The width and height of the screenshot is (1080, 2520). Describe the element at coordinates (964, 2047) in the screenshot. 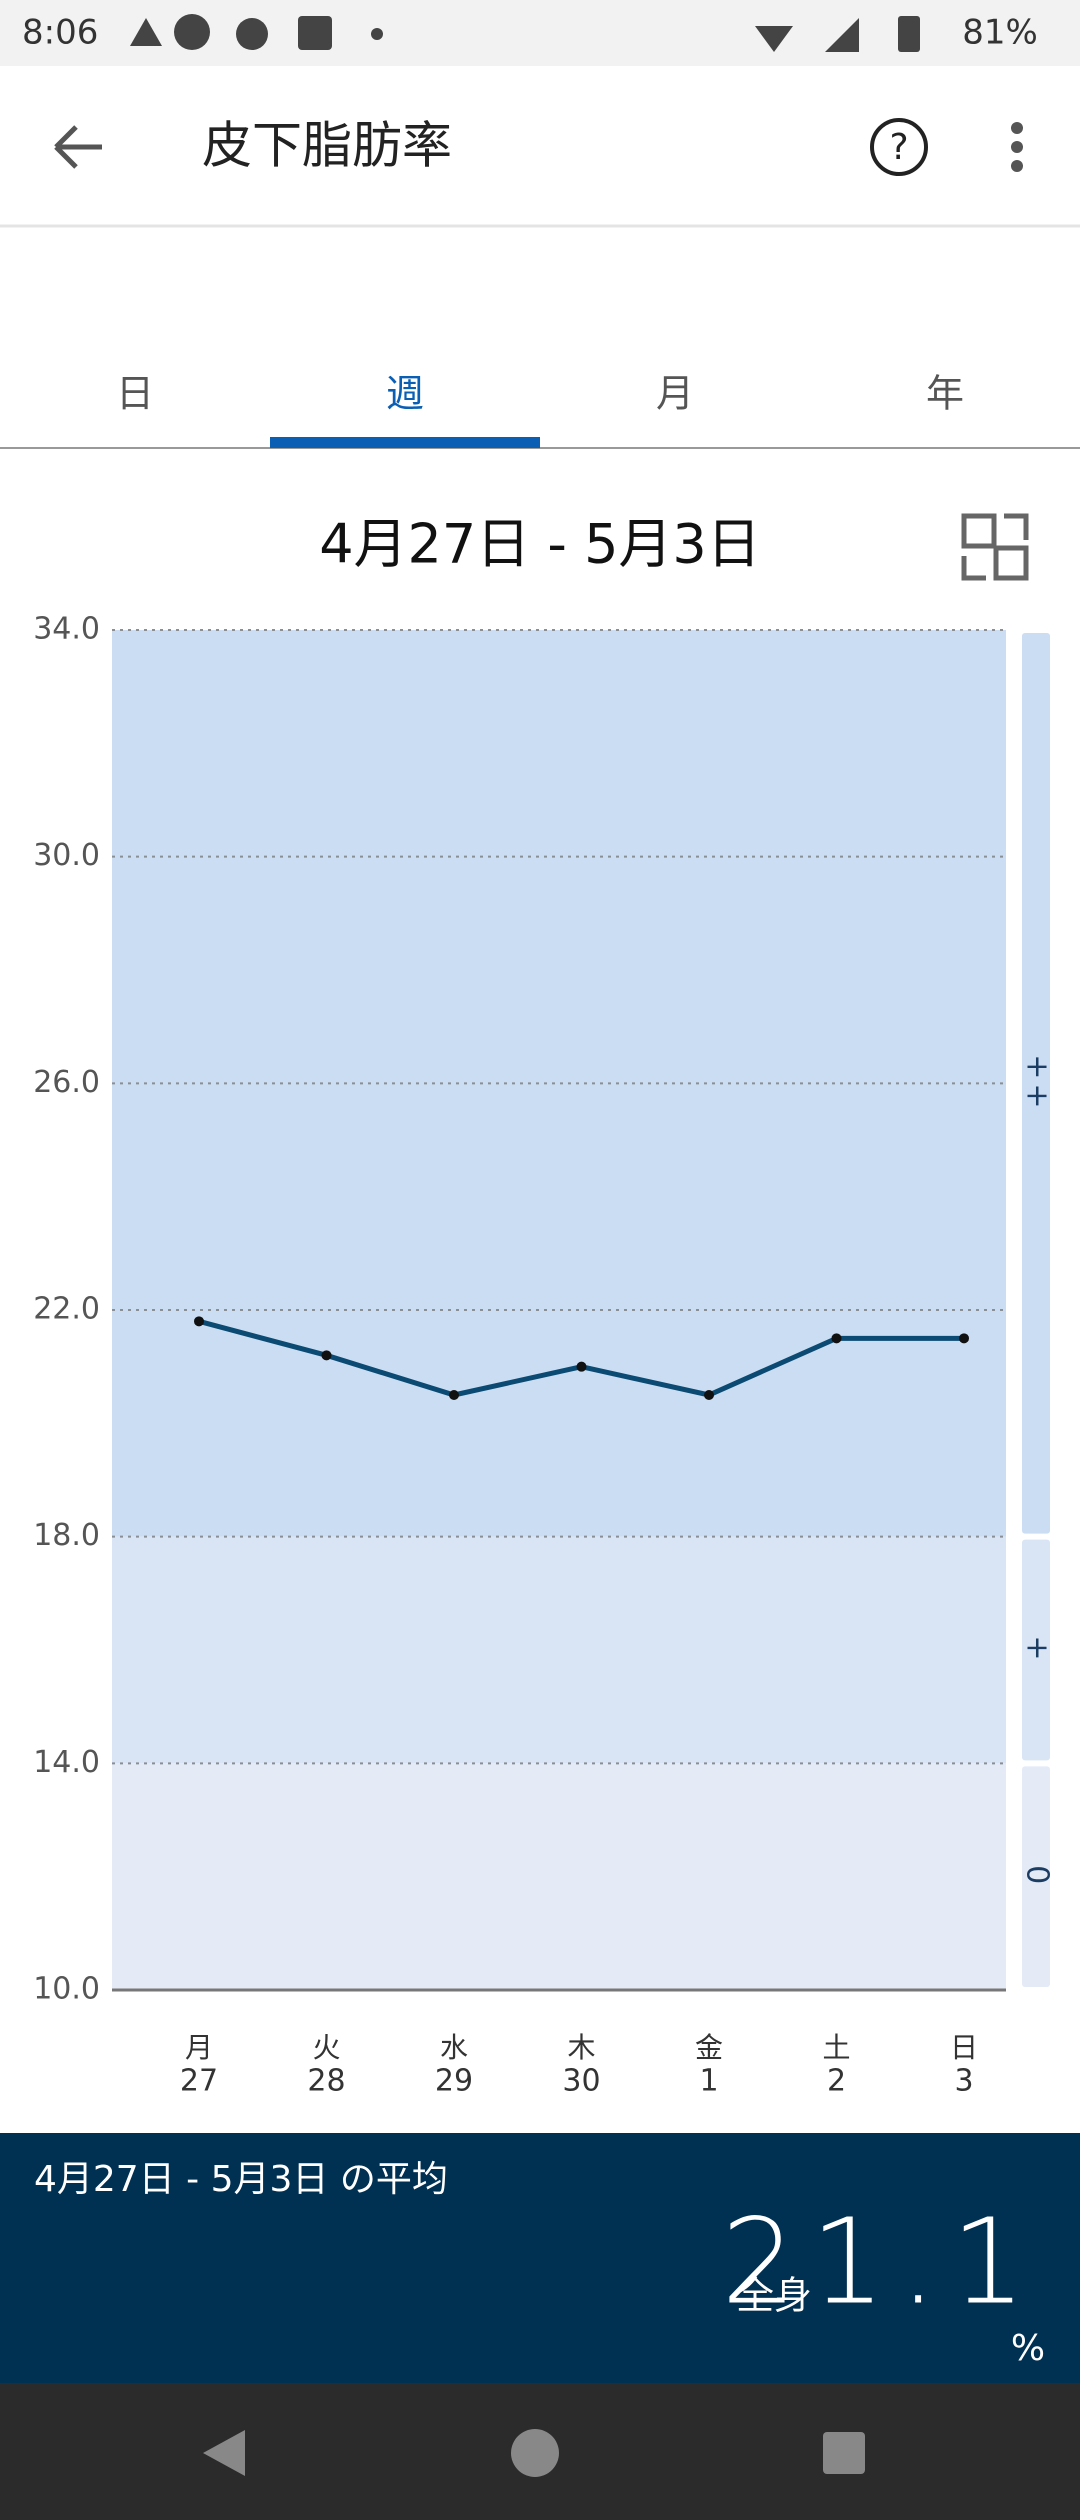

I see `x-tick-weekday: 日` at that location.